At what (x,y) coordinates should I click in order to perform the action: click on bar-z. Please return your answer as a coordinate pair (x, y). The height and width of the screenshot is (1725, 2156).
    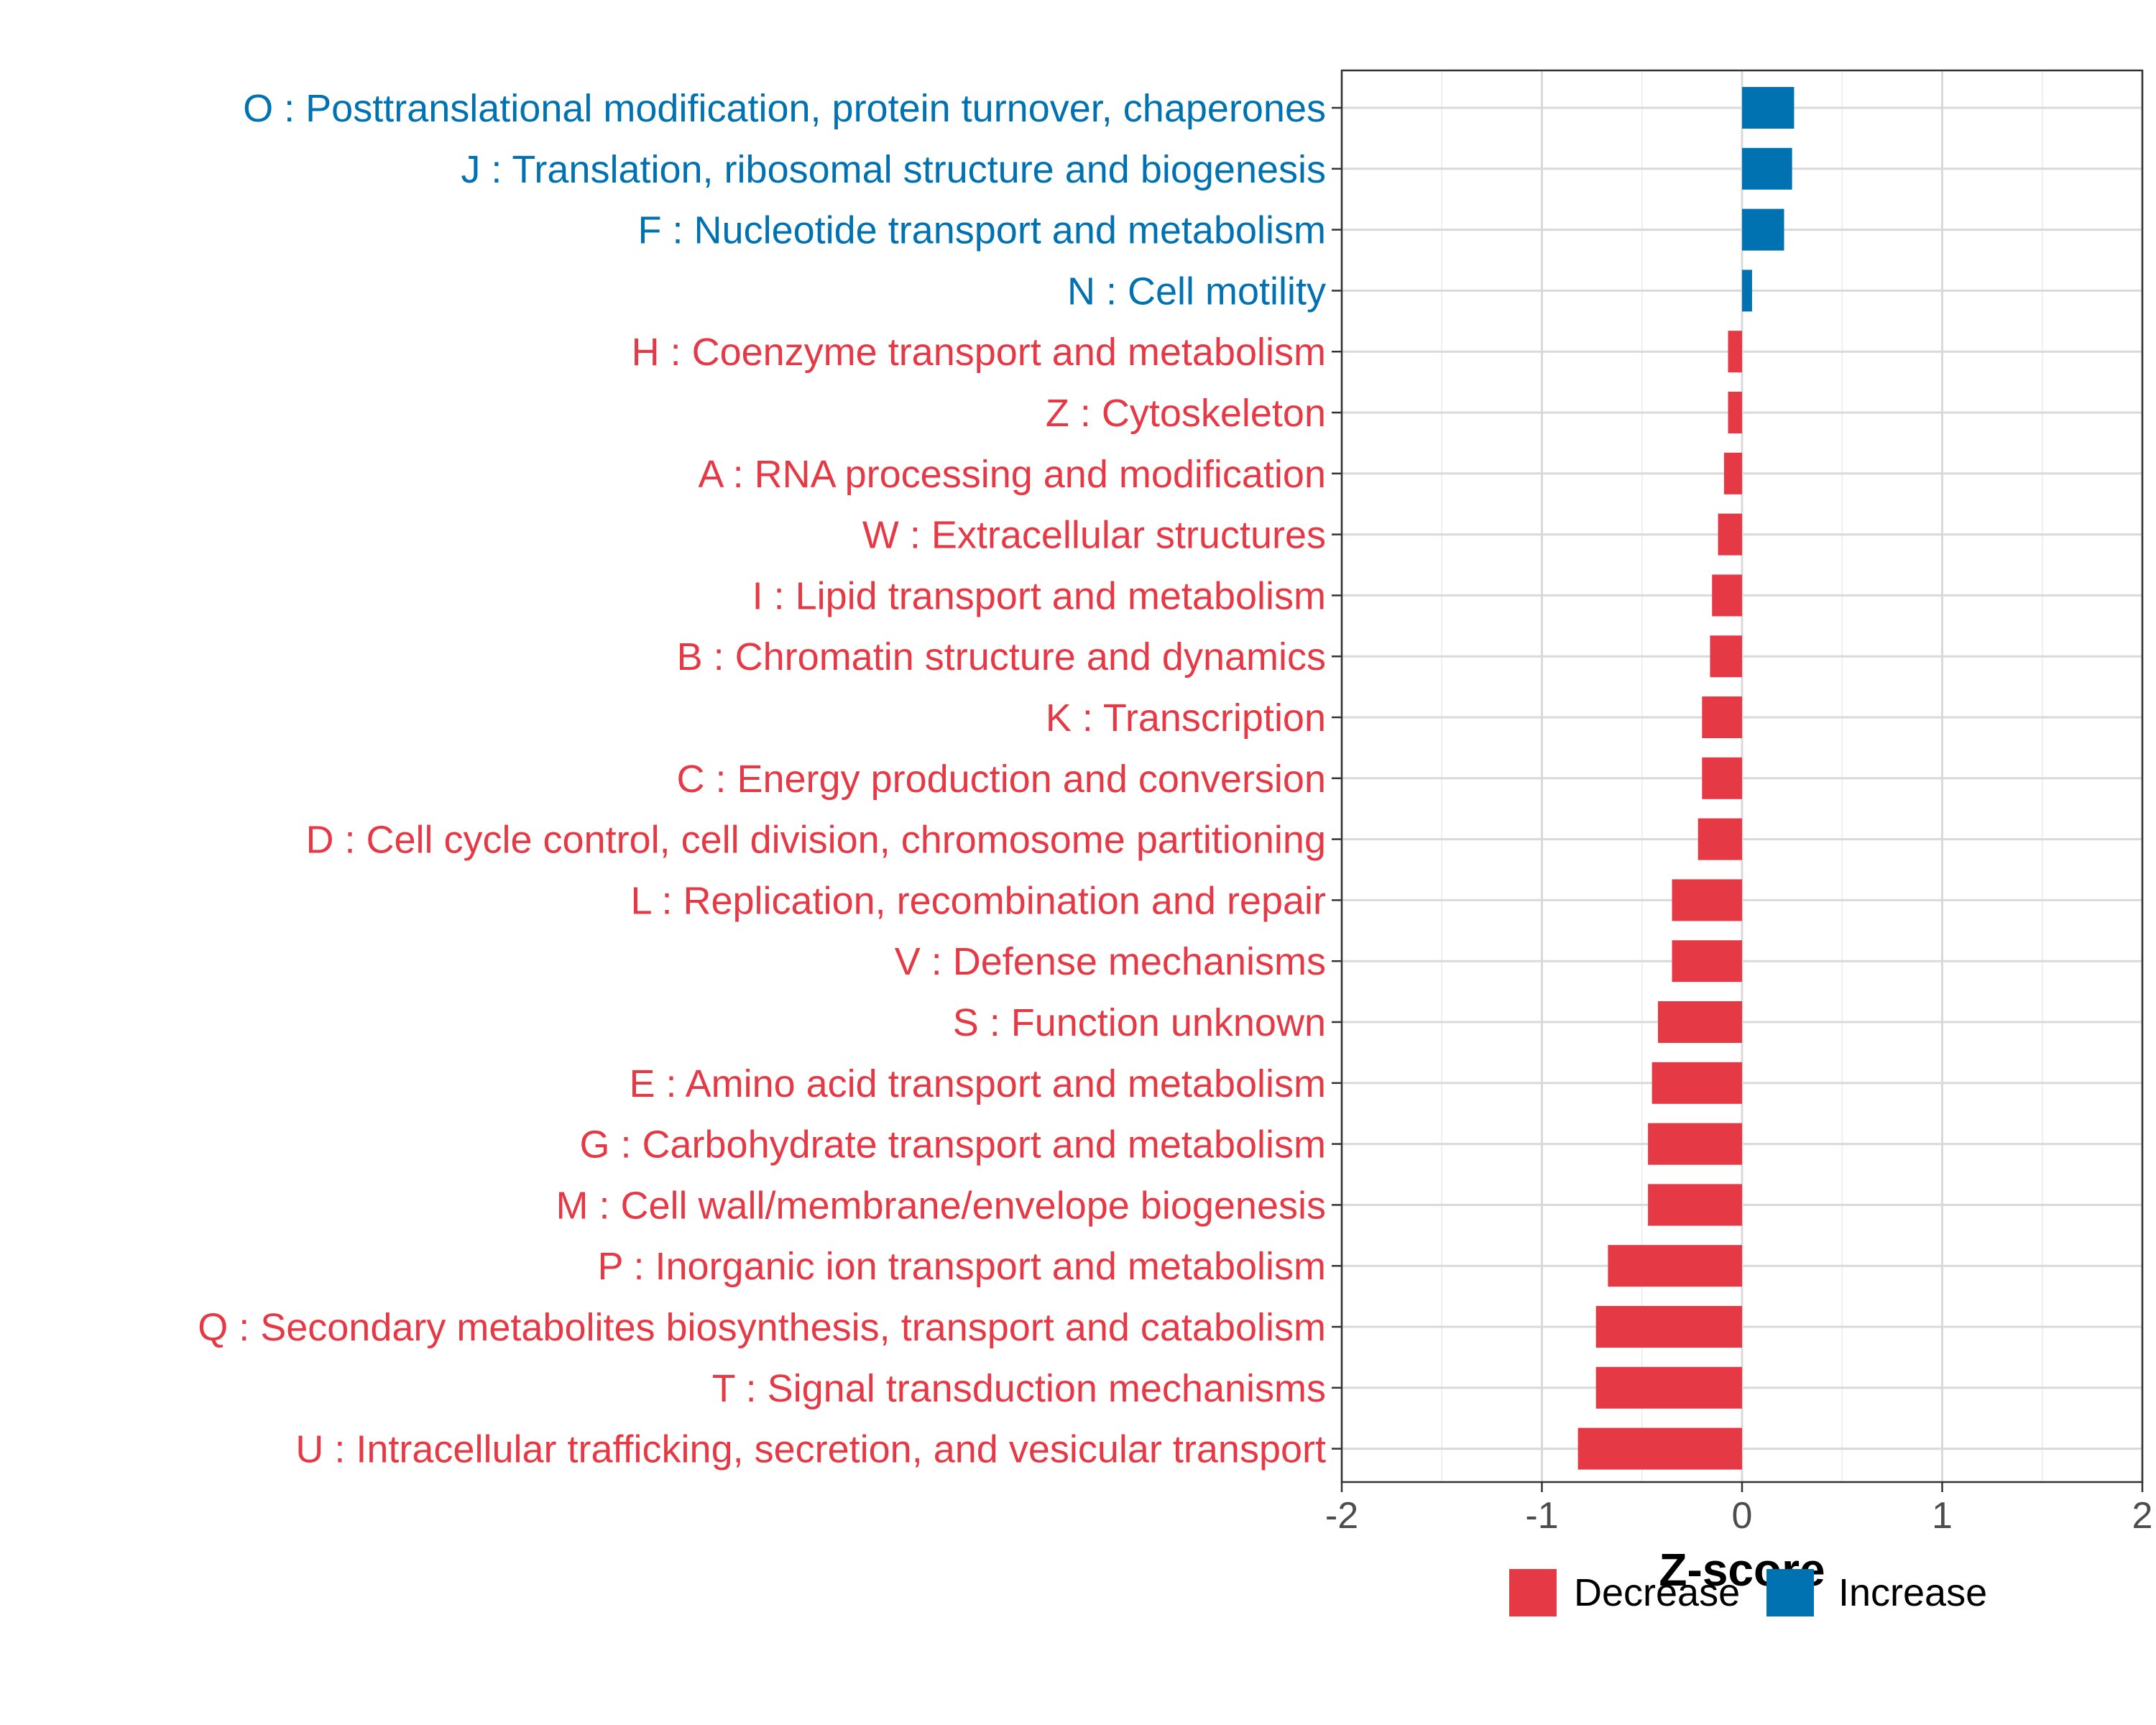
    Looking at the image, I should click on (1735, 412).